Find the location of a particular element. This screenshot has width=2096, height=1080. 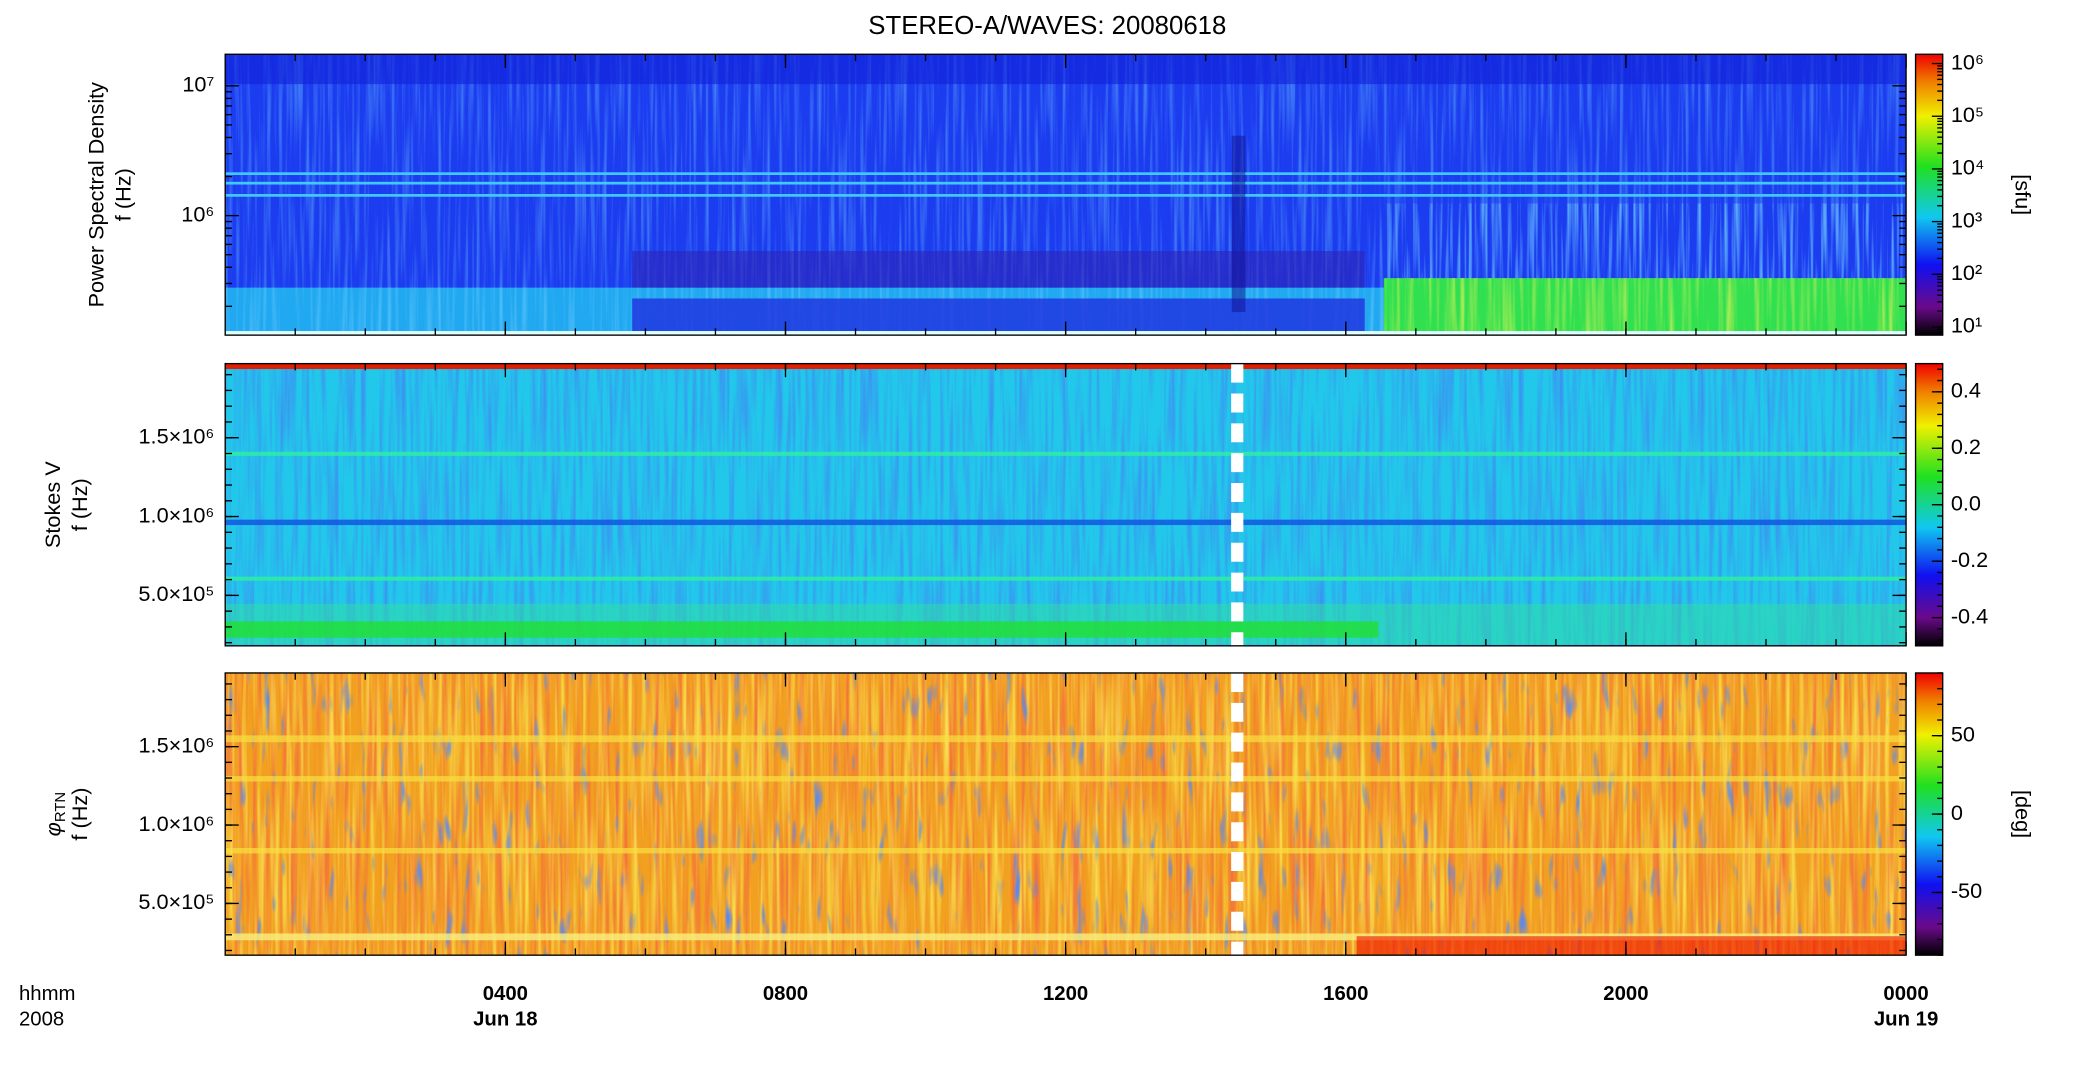

colorbar-tick-label: 10³ is located at coordinates (1966, 219).